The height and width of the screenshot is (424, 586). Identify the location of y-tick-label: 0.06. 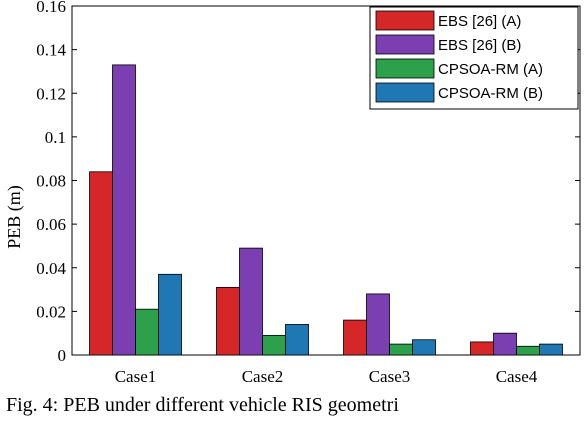
(51, 224).